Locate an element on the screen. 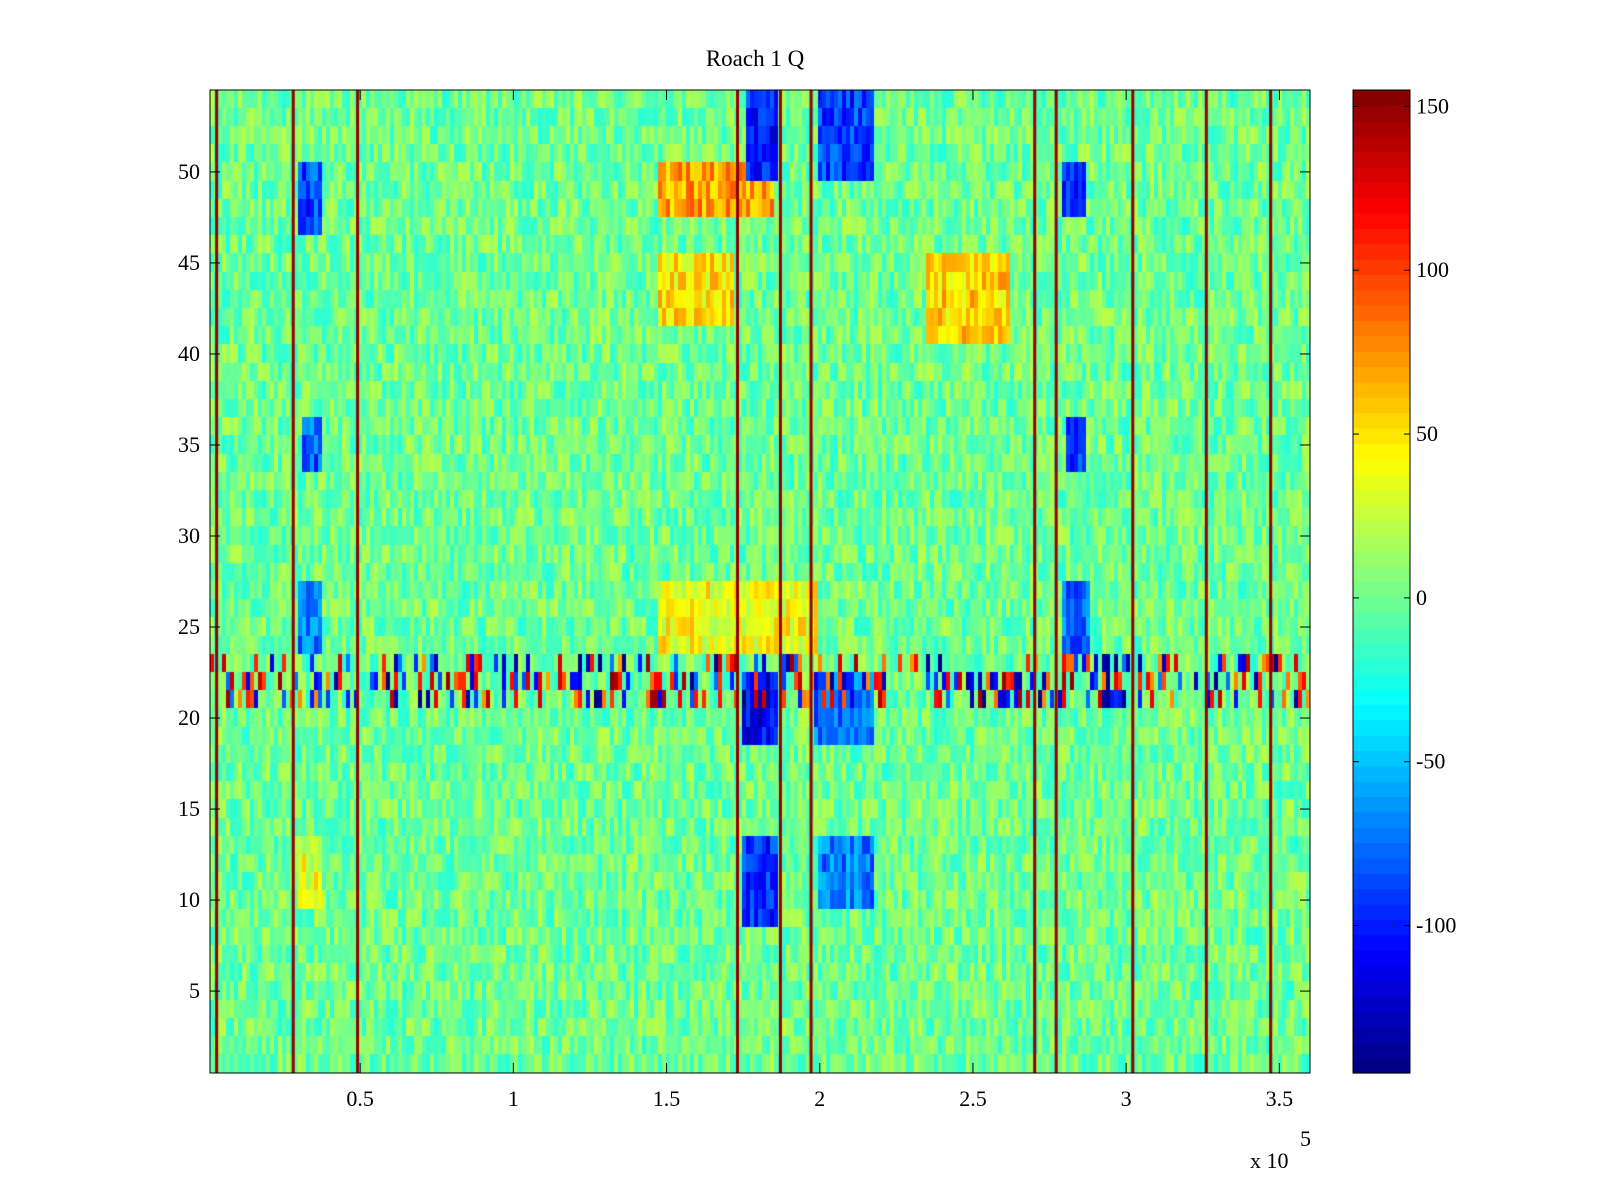  x-tick-label: 0.5 is located at coordinates (360, 1098).